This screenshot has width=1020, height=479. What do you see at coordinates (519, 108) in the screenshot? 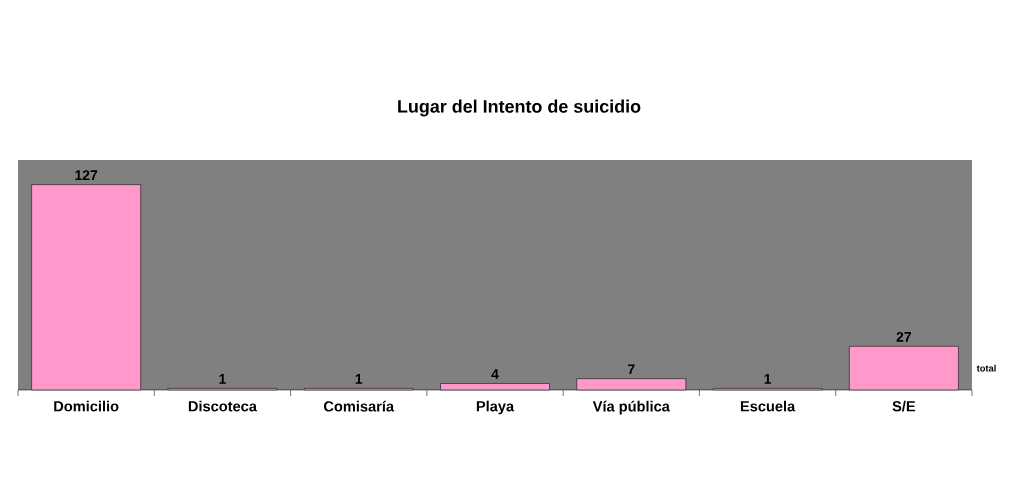
I see `chart-title: Lugar del Intento de suicidio` at bounding box center [519, 108].